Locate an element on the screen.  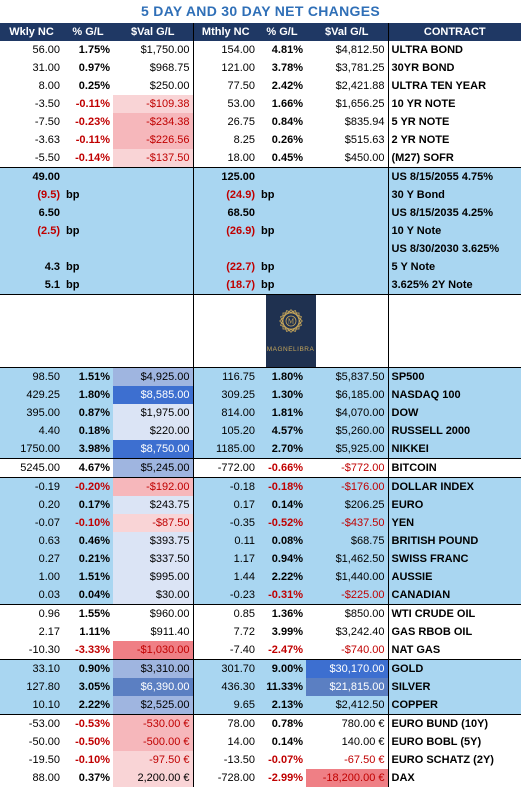
weekly-val-cell: $1,750.00 is located at coordinates (153, 50).